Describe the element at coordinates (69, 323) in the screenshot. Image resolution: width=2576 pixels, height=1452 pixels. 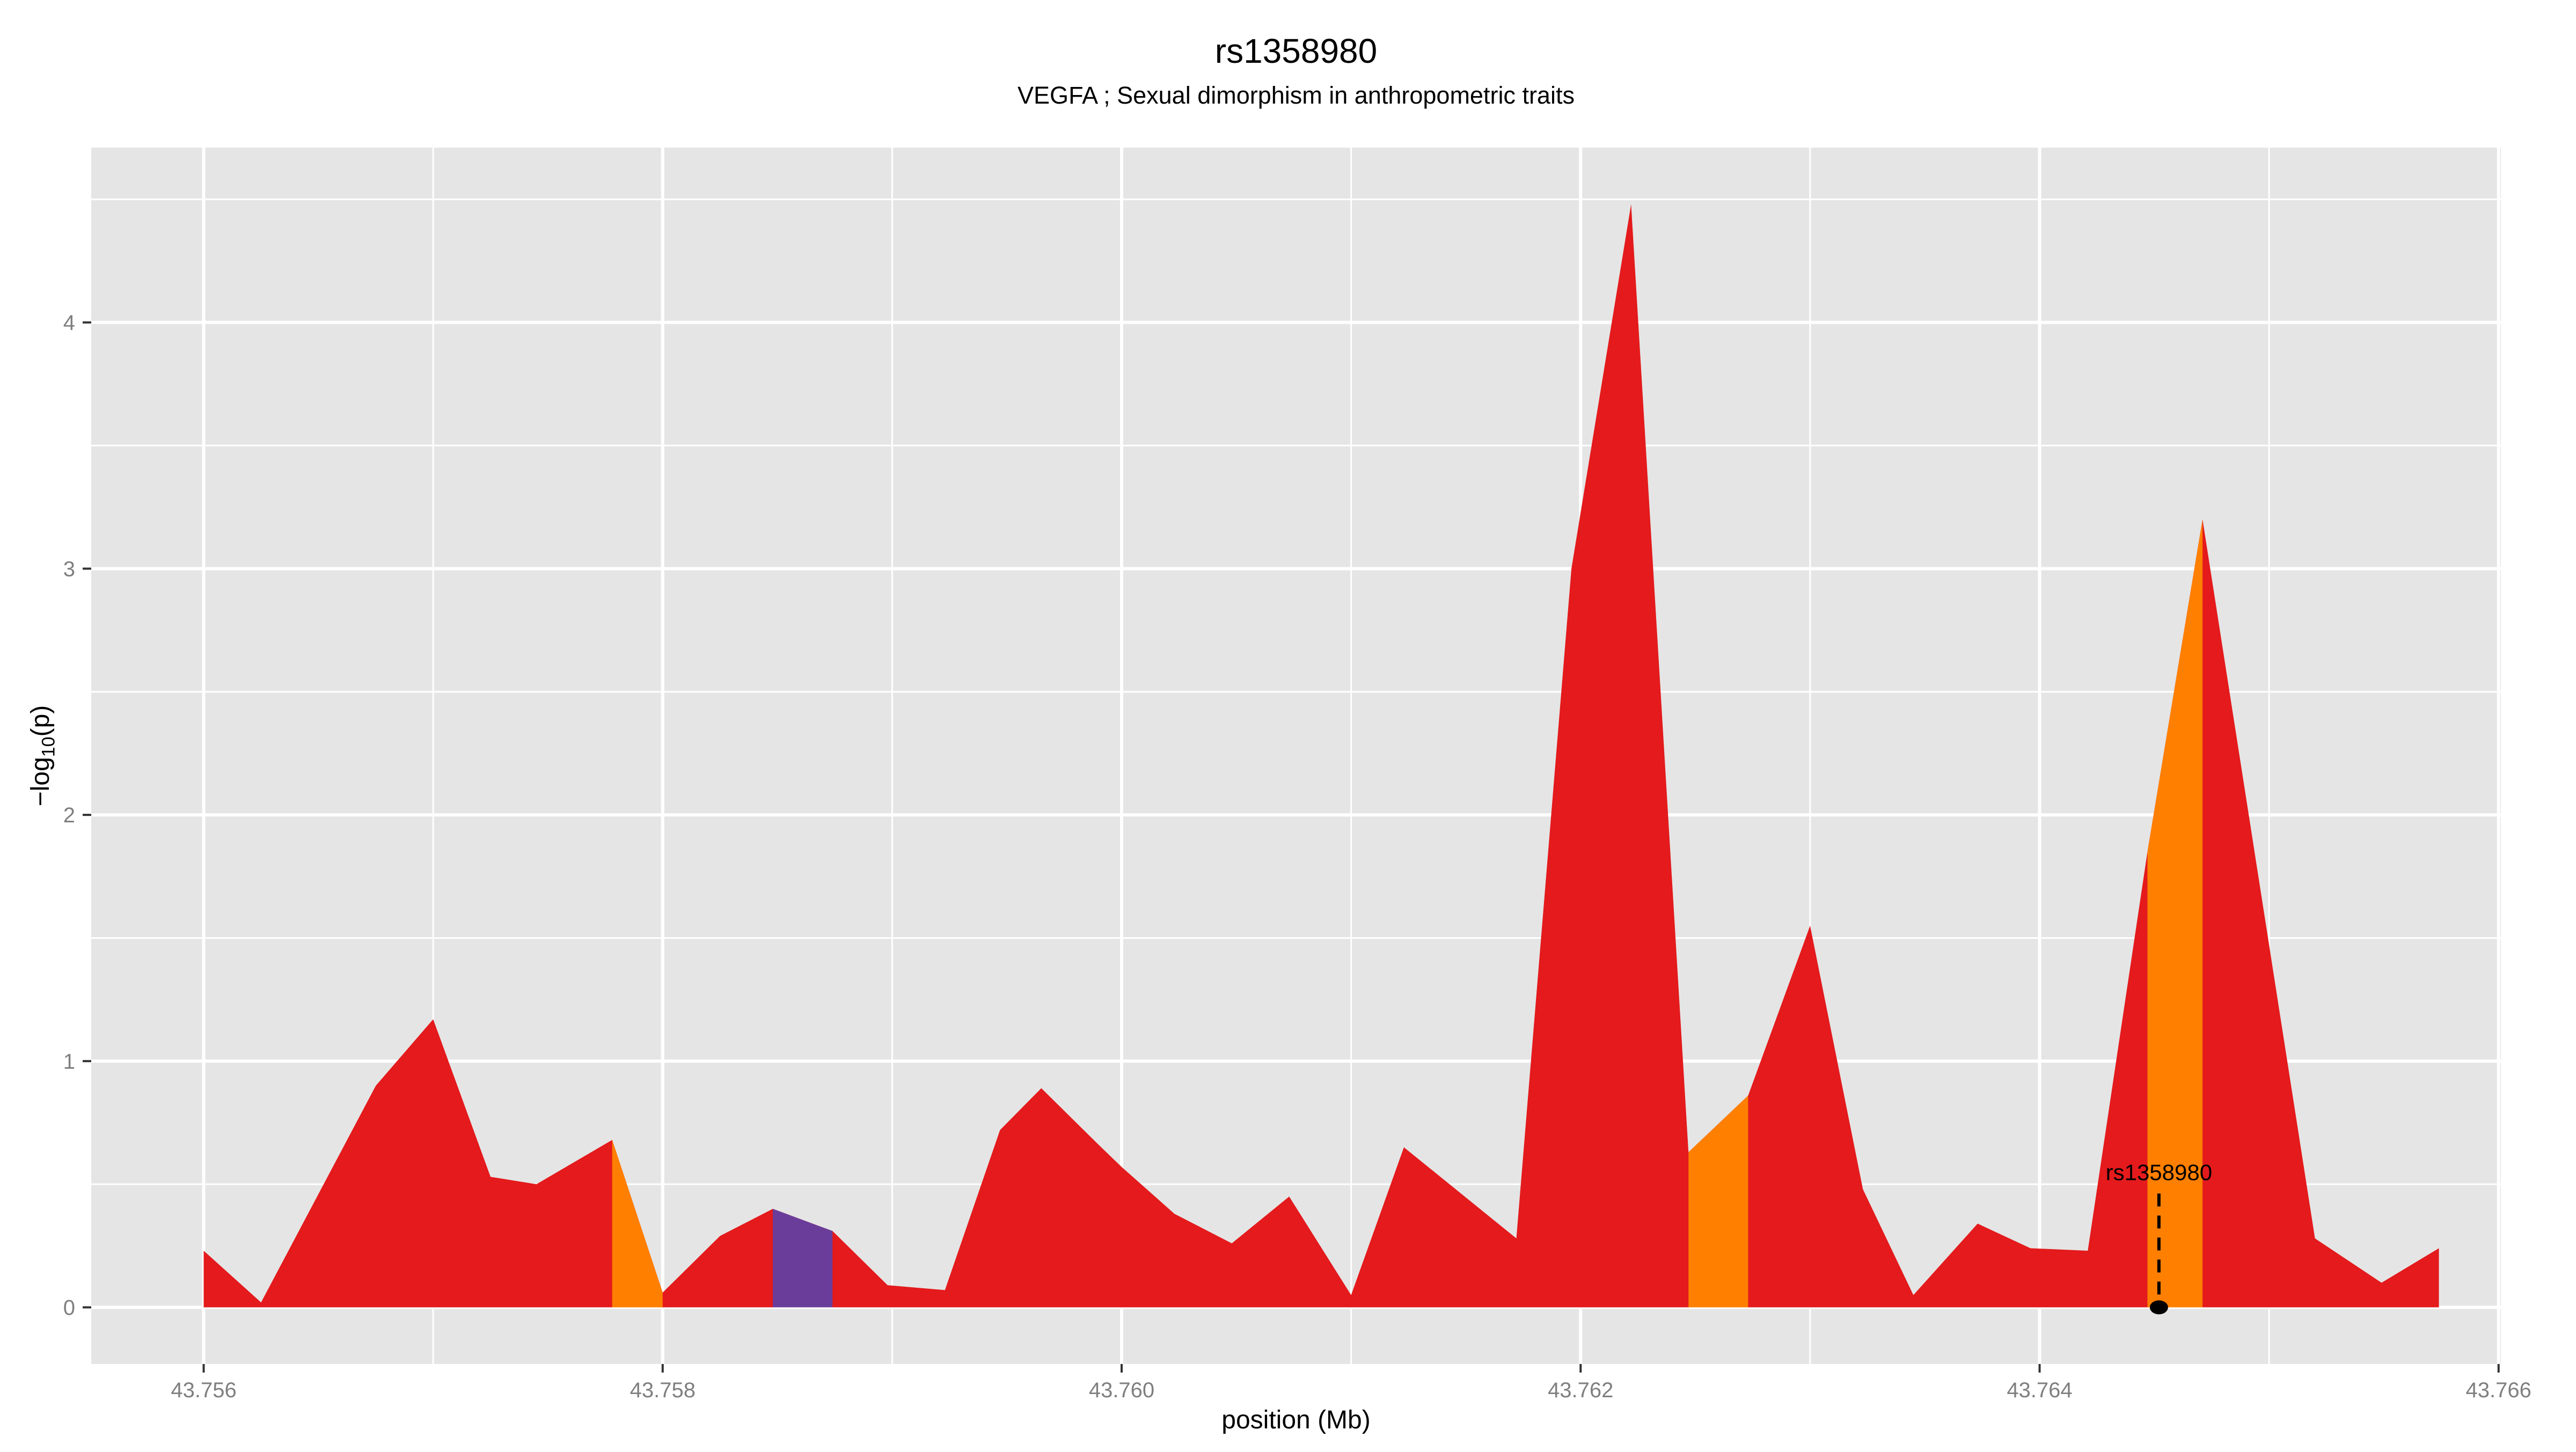
I see `y-axis-tick-label: 4` at that location.